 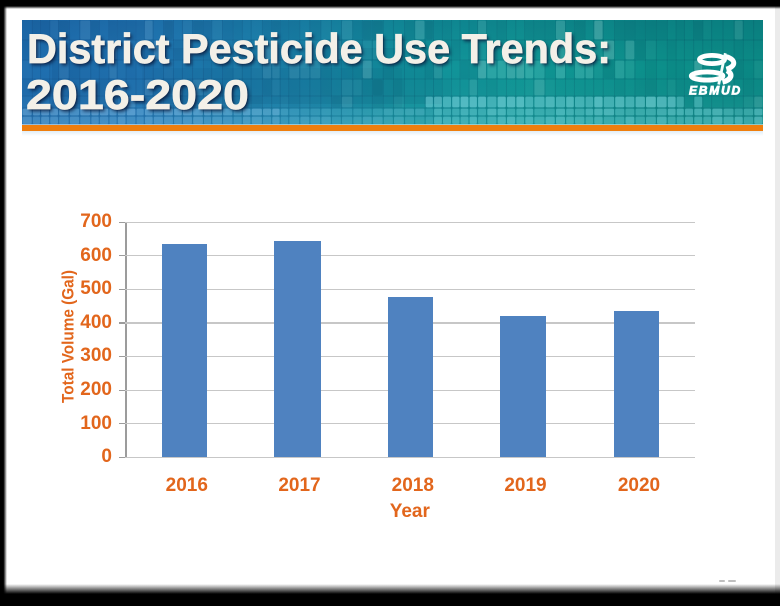 What do you see at coordinates (715, 91) in the screenshot?
I see `svg-text: EBMUD` at bounding box center [715, 91].